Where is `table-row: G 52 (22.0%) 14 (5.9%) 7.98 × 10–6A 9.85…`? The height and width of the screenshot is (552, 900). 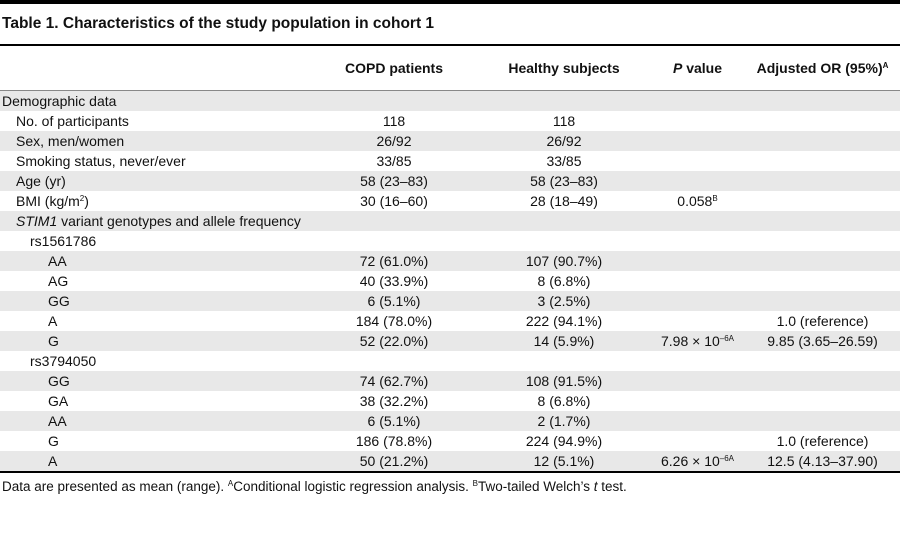 table-row: G 52 (22.0%) 14 (5.9%) 7.98 × 10–6A 9.85… is located at coordinates (450, 341).